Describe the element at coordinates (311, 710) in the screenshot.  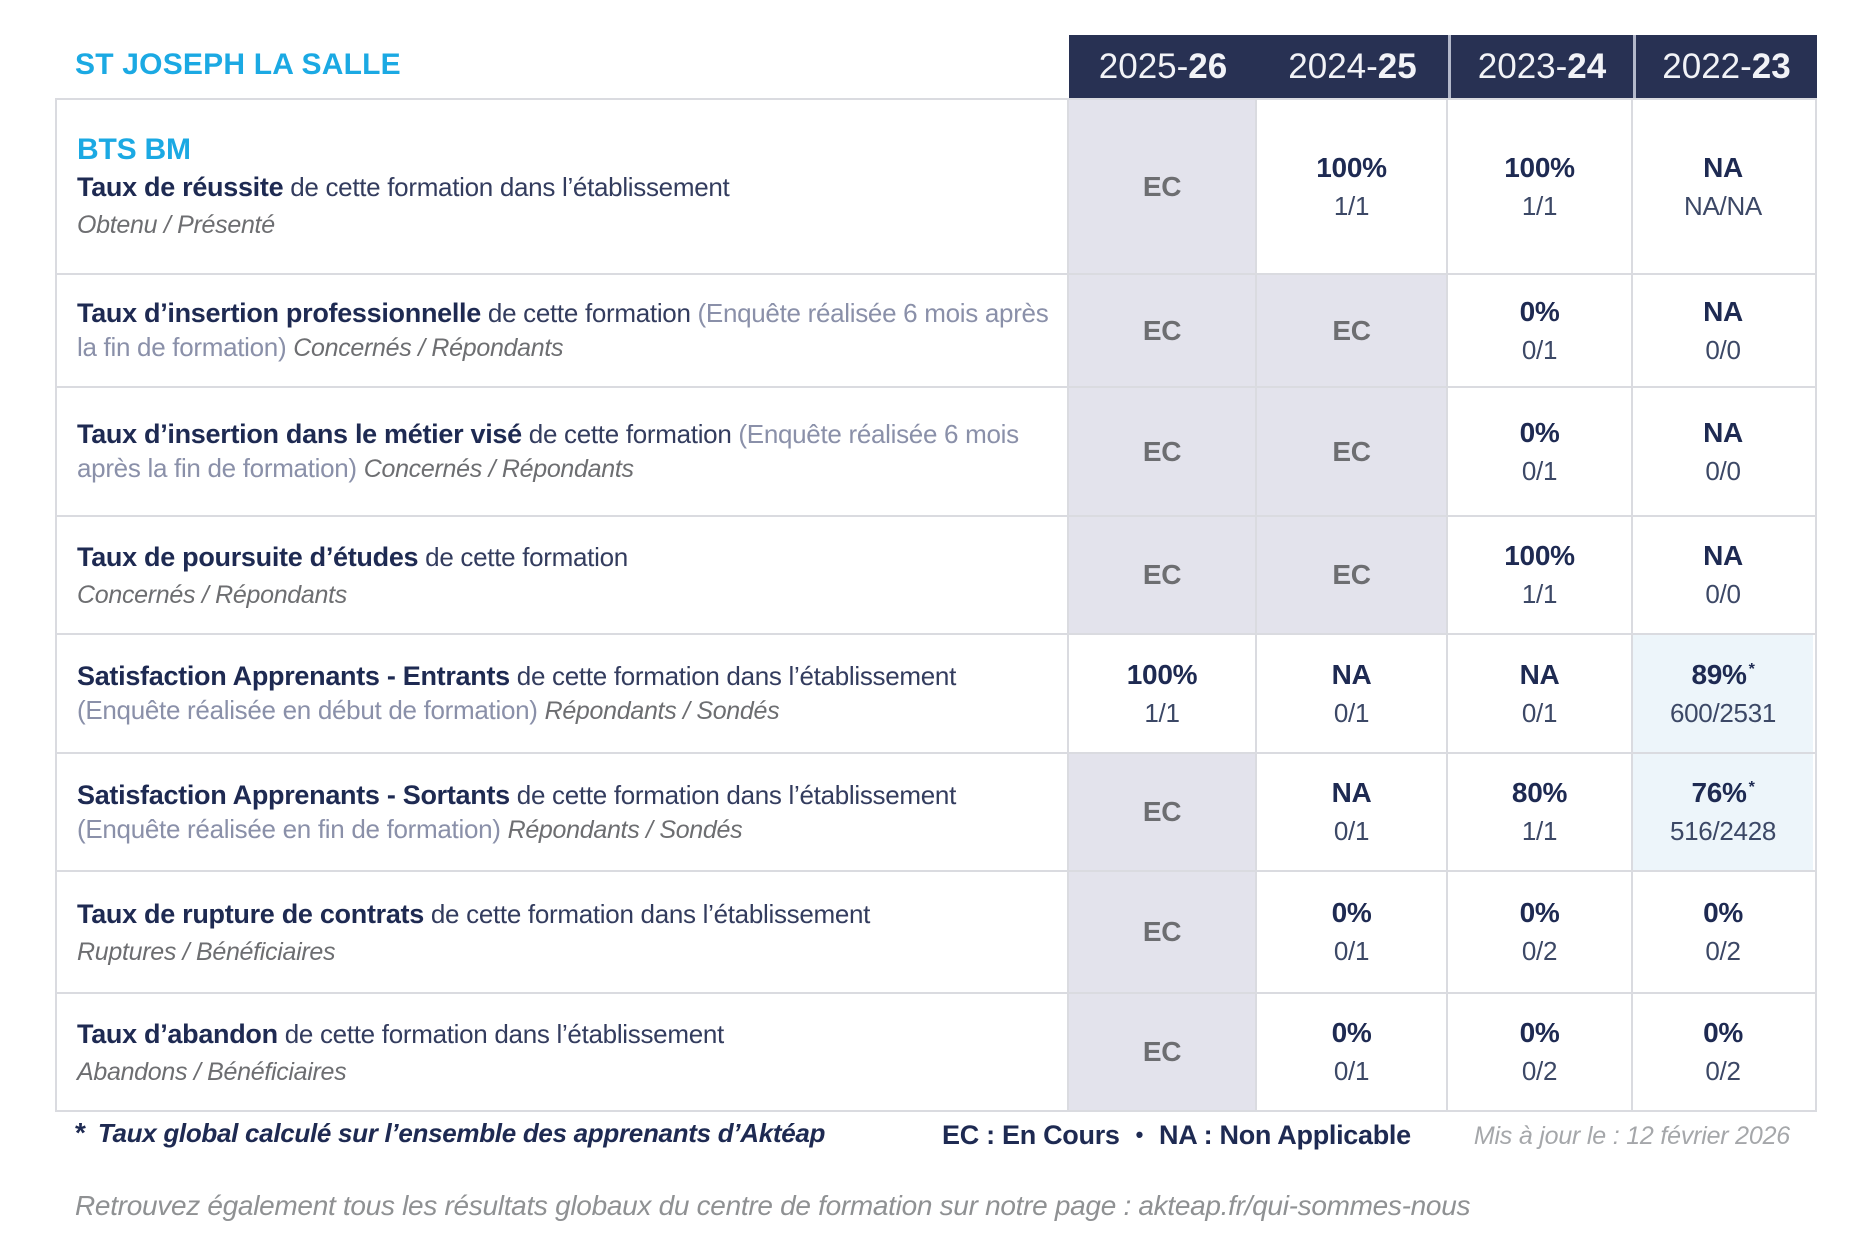
I see `row-paren: (Enquête réalisée en début de formation)` at that location.